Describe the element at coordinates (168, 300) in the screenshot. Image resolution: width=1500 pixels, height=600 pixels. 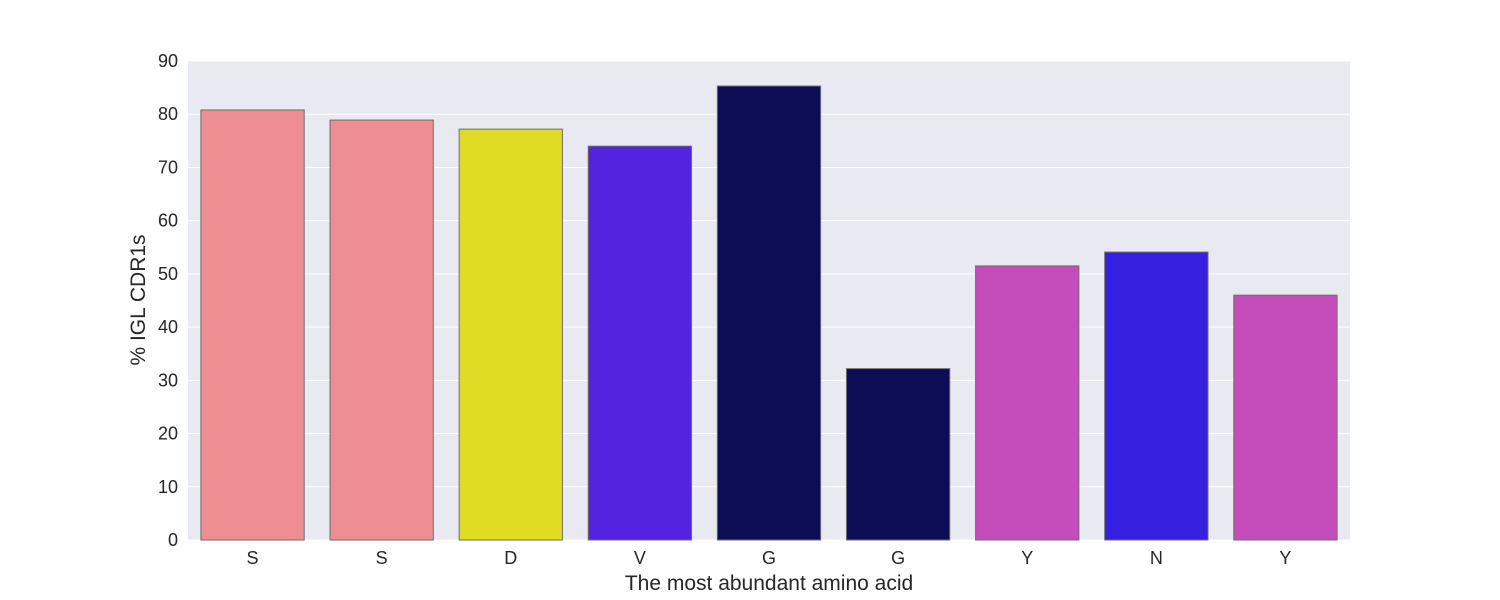
I see `y-tick-labels: 0 10 20 30 40 50 60 70 80 90` at that location.